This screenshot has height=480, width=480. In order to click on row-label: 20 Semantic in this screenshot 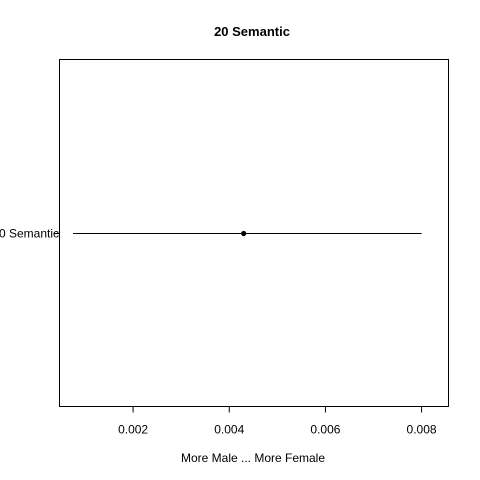, I will do `click(29, 234)`.